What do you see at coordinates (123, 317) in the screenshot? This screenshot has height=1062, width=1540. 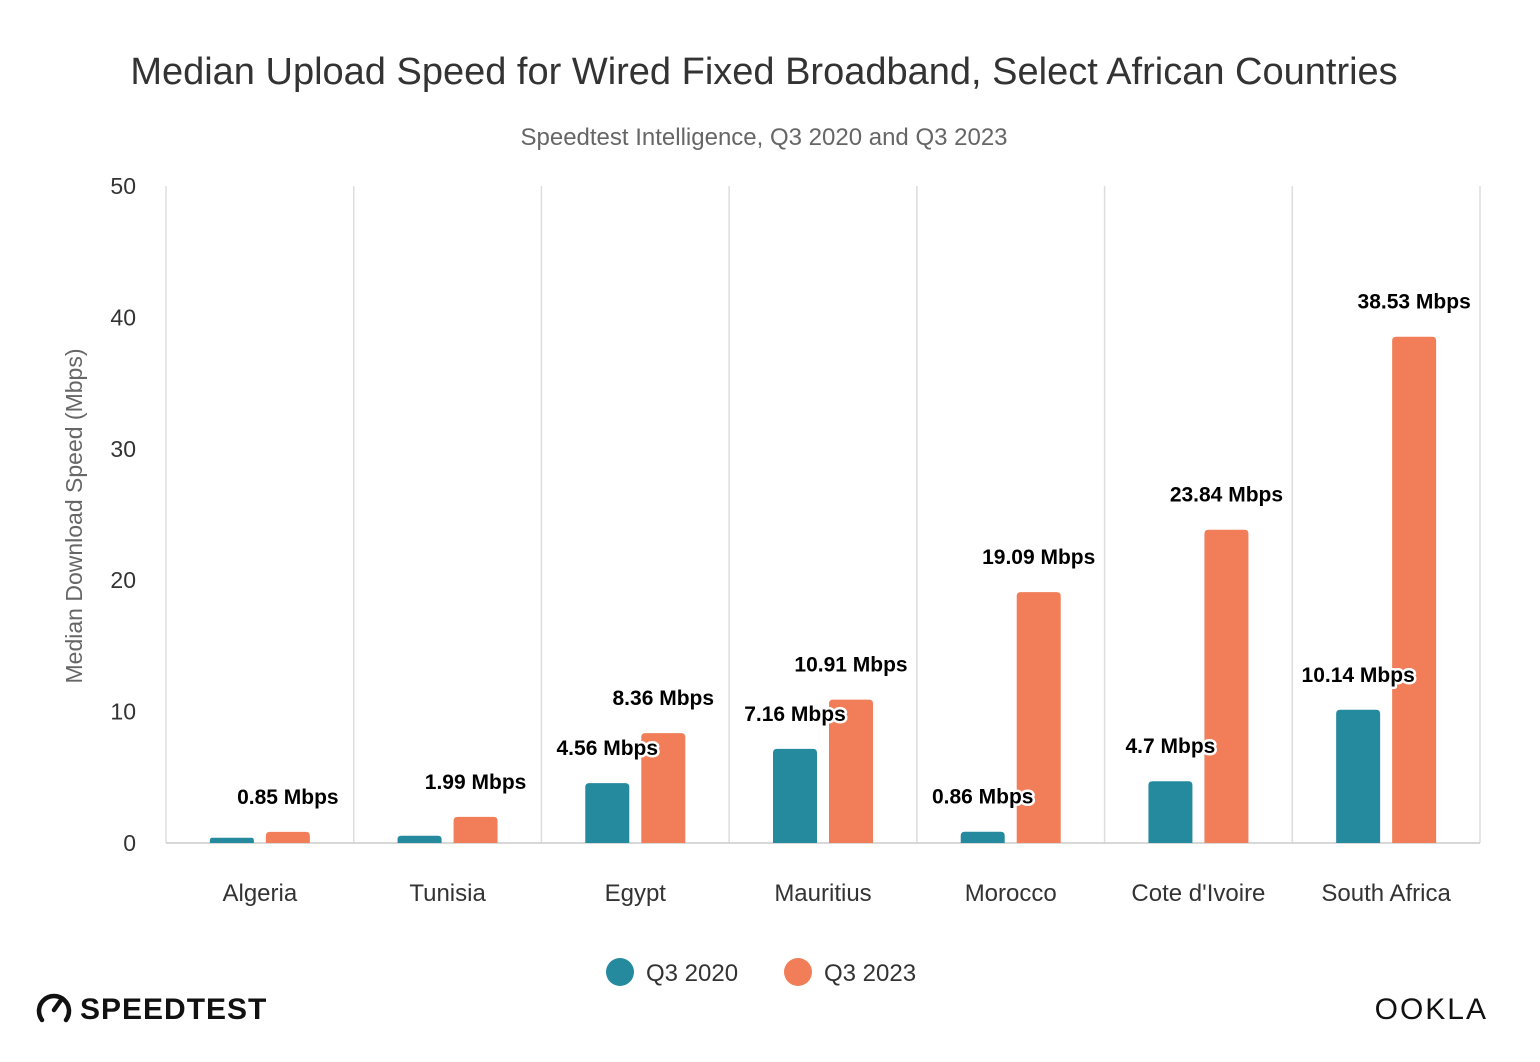 I see `y-tick-label: 40` at bounding box center [123, 317].